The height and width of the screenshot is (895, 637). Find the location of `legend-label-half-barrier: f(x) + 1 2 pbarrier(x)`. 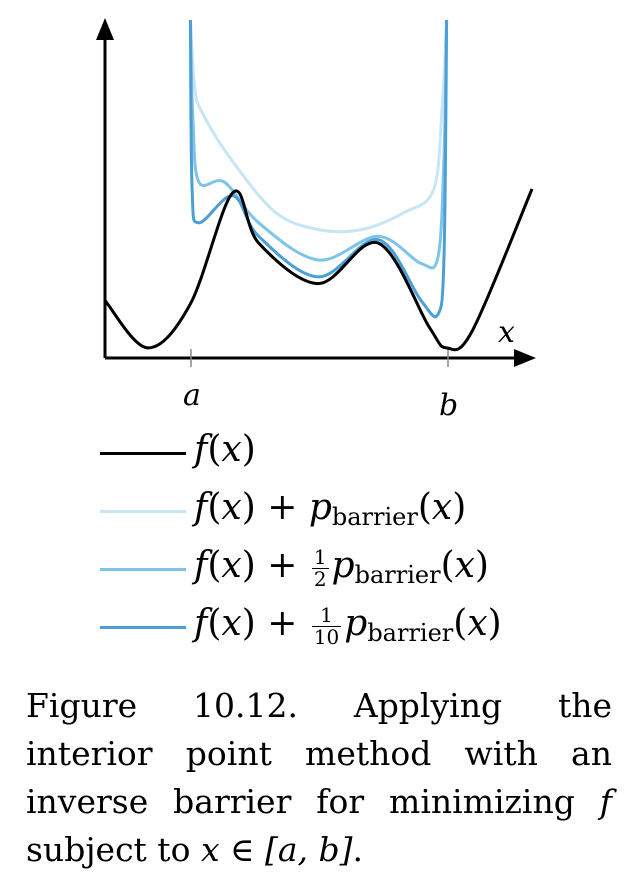

legend-label-half-barrier: f(x) + 1 2 pbarrier(x) is located at coordinates (341, 568).